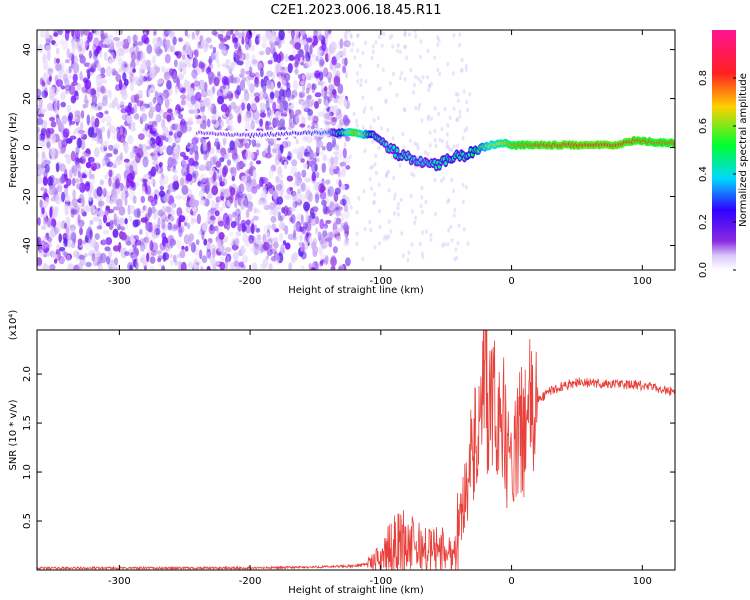 The image size is (750, 600). Describe the element at coordinates (13, 434) in the screenshot. I see `snr-ylabel: SNR (10 * v/v)` at that location.